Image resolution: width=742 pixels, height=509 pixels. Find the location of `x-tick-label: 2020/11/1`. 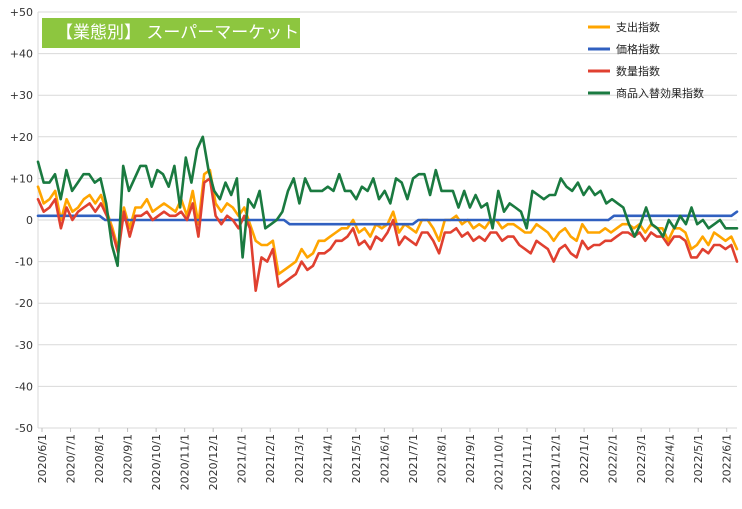

x-tick-label: 2020/11/1 is located at coordinates (185, 462).